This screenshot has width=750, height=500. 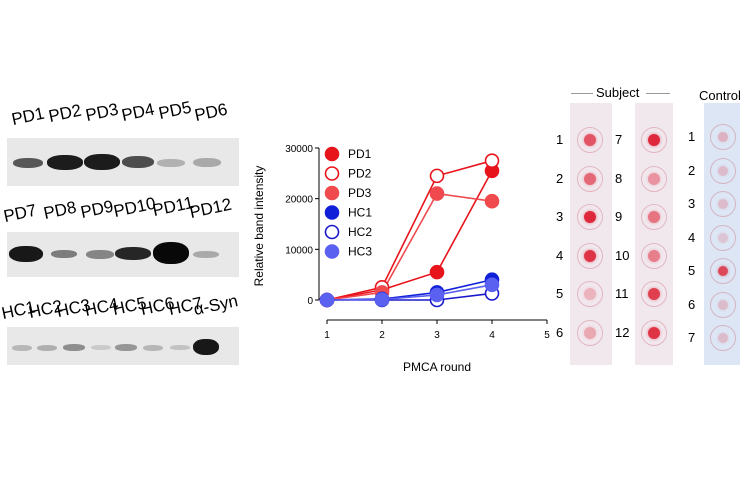 I want to click on series-line-hc3, so click(x=409, y=292).